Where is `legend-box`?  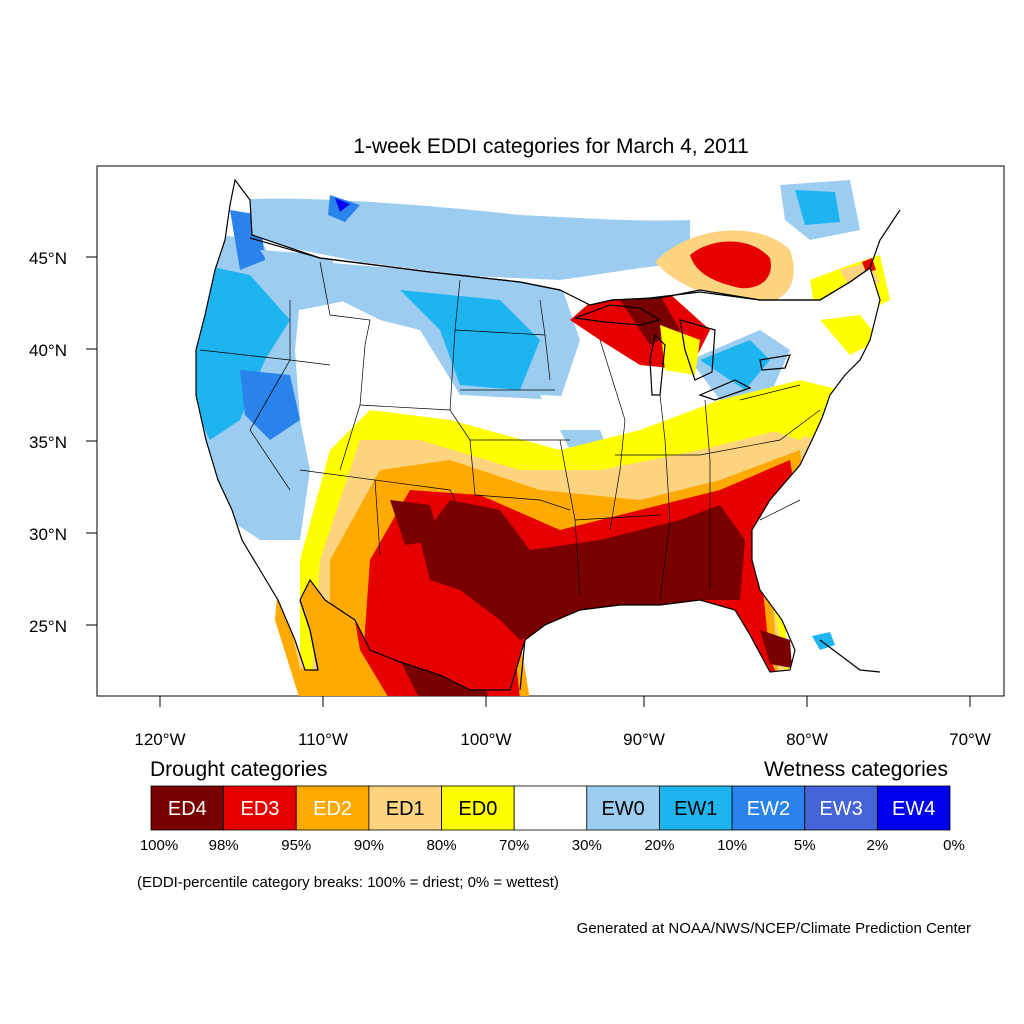
legend-box is located at coordinates (550, 808).